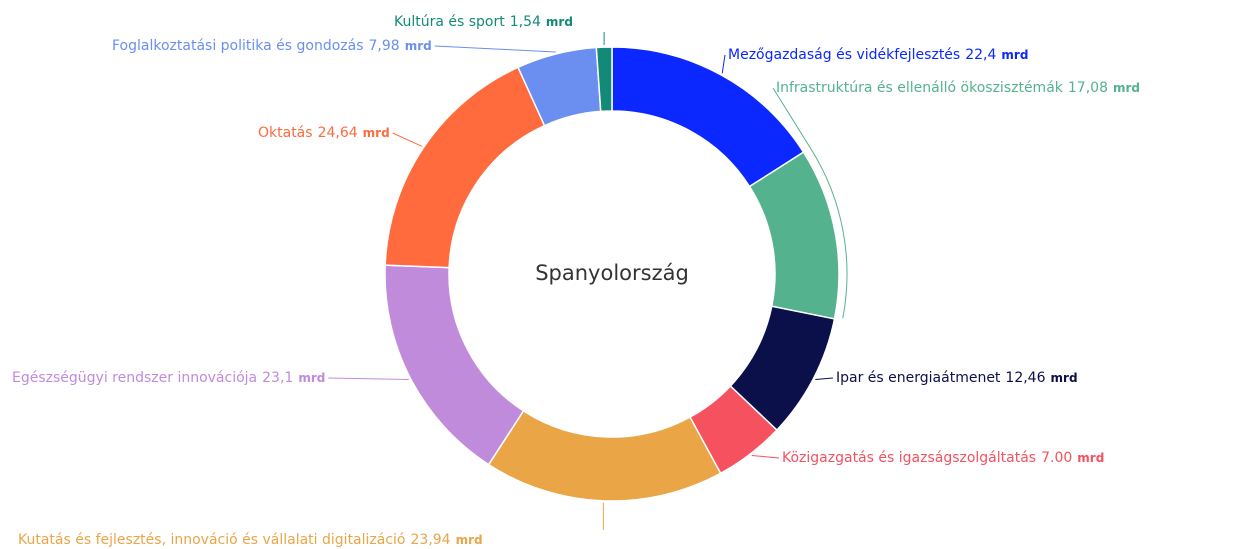 This screenshot has height=549, width=1245. Describe the element at coordinates (134, 378) in the screenshot. I see `category-name: Egészségügyi rendszer innovációja` at that location.